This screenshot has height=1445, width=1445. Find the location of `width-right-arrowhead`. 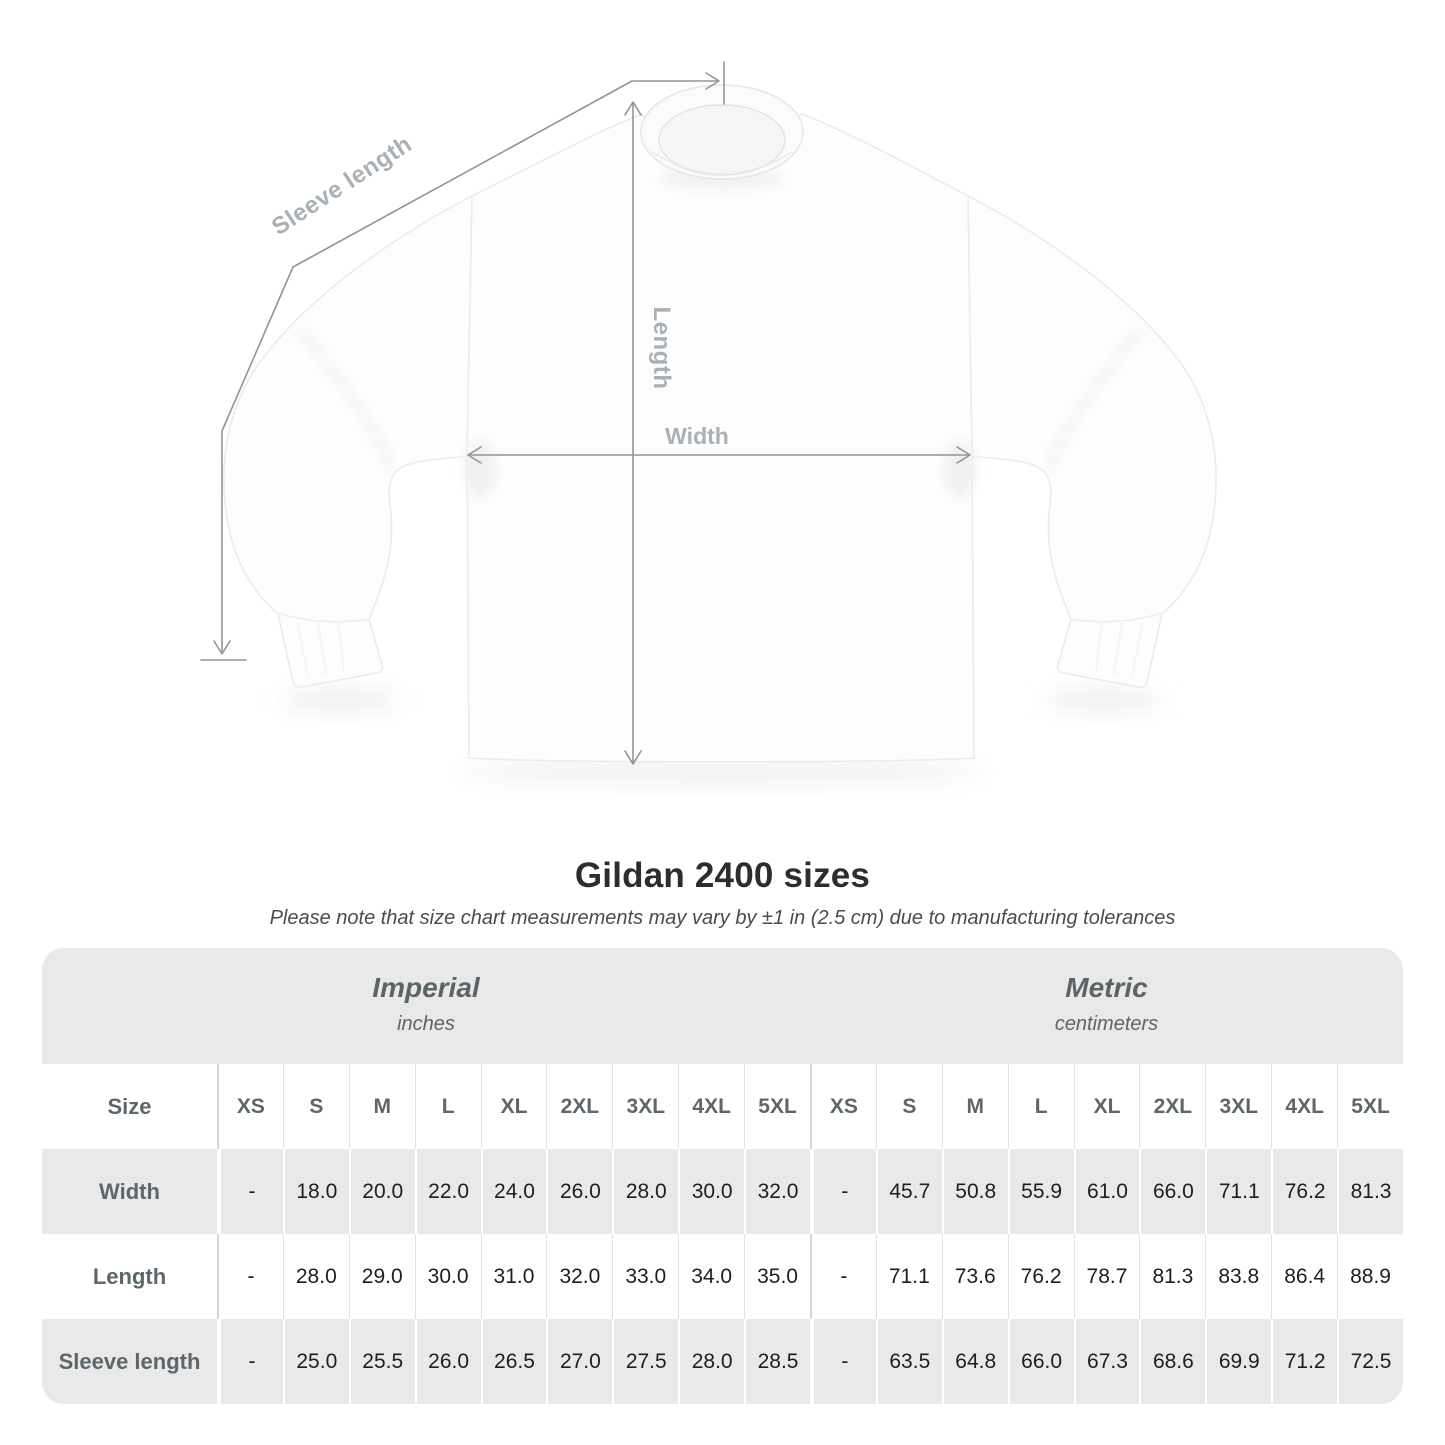

width-right-arrowhead is located at coordinates (963, 455).